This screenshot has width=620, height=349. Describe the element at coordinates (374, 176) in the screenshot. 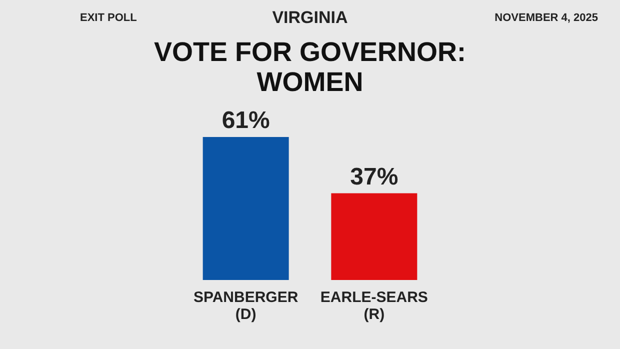

I see `data-label: 37%` at that location.